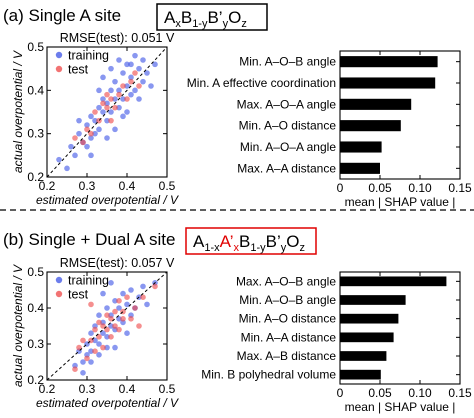  Describe the element at coordinates (62, 15) in the screenshot. I see `panel-a-label: (a) Single A site` at that location.